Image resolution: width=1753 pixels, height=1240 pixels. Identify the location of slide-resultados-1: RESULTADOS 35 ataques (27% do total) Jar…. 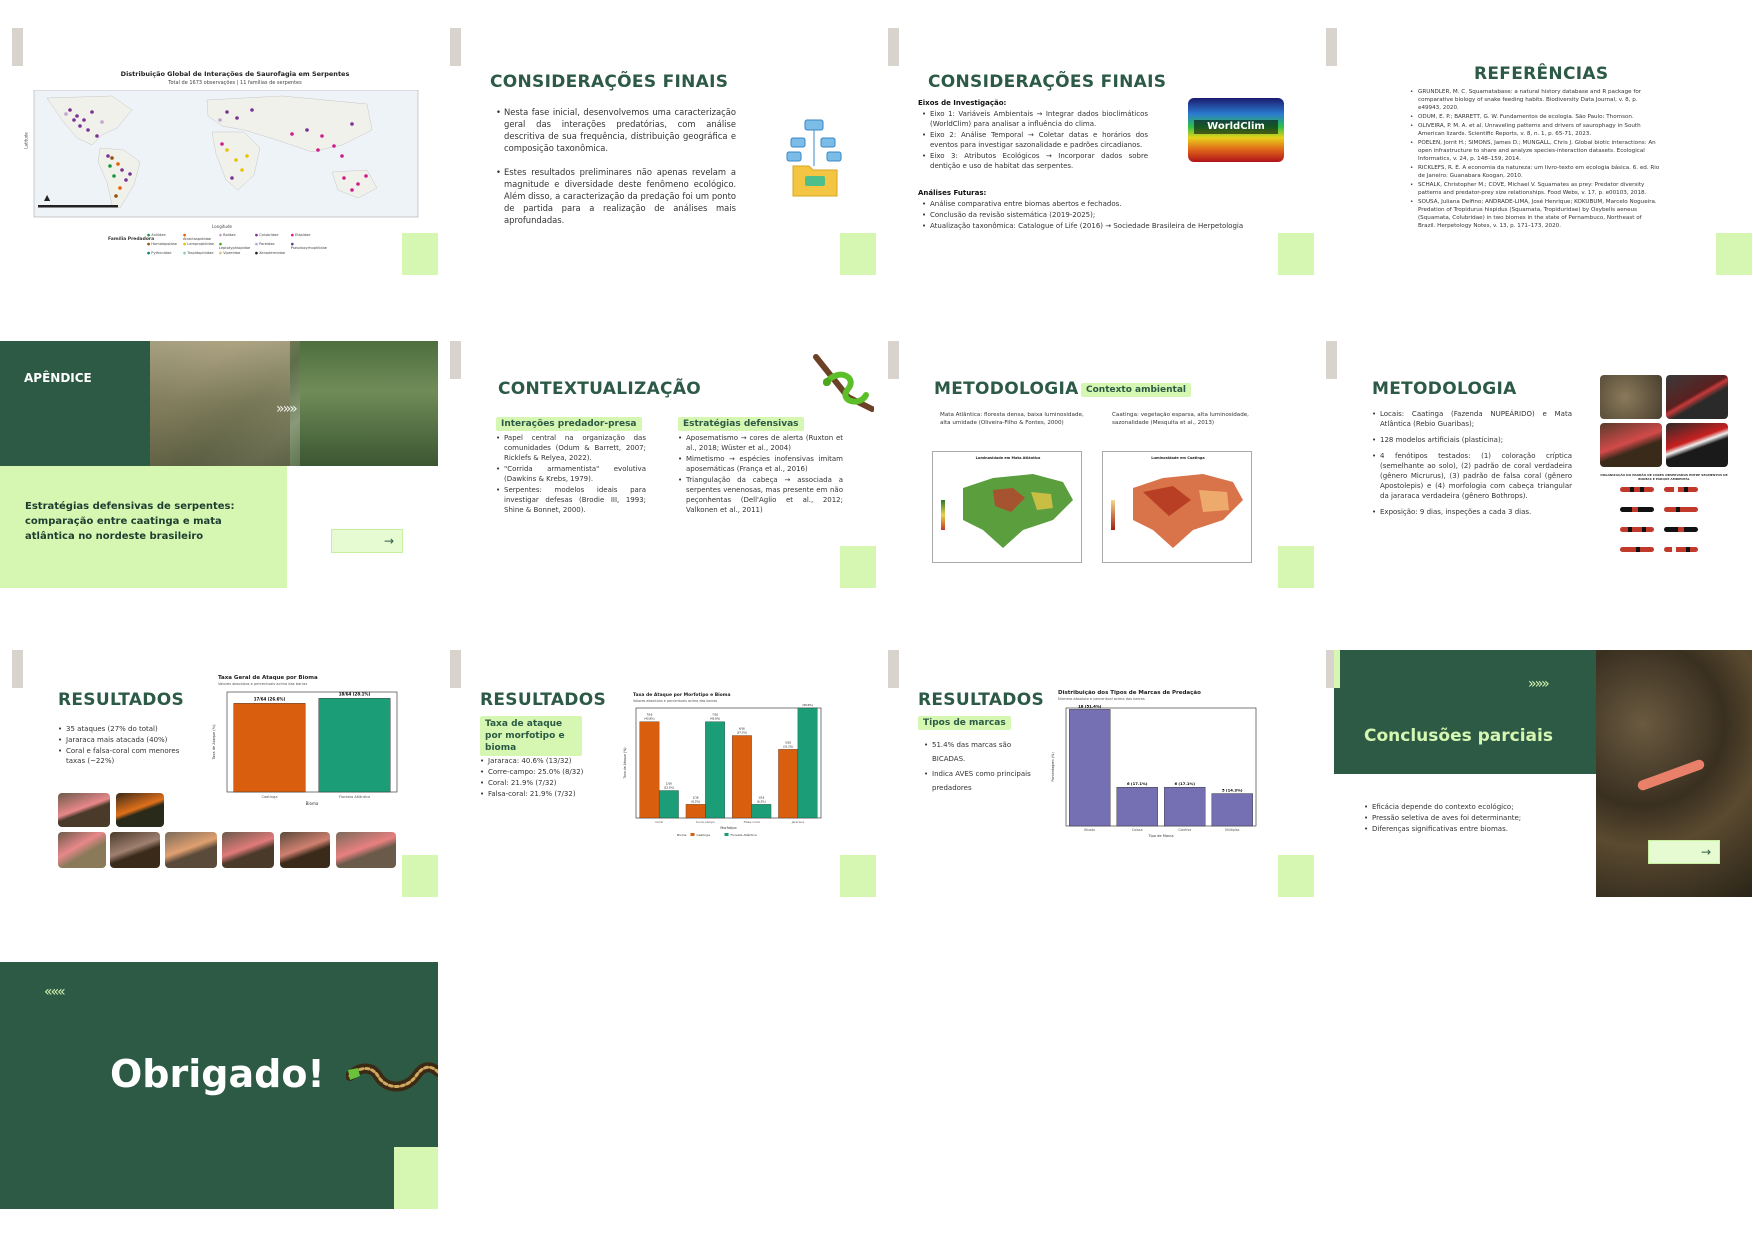
(219, 773).